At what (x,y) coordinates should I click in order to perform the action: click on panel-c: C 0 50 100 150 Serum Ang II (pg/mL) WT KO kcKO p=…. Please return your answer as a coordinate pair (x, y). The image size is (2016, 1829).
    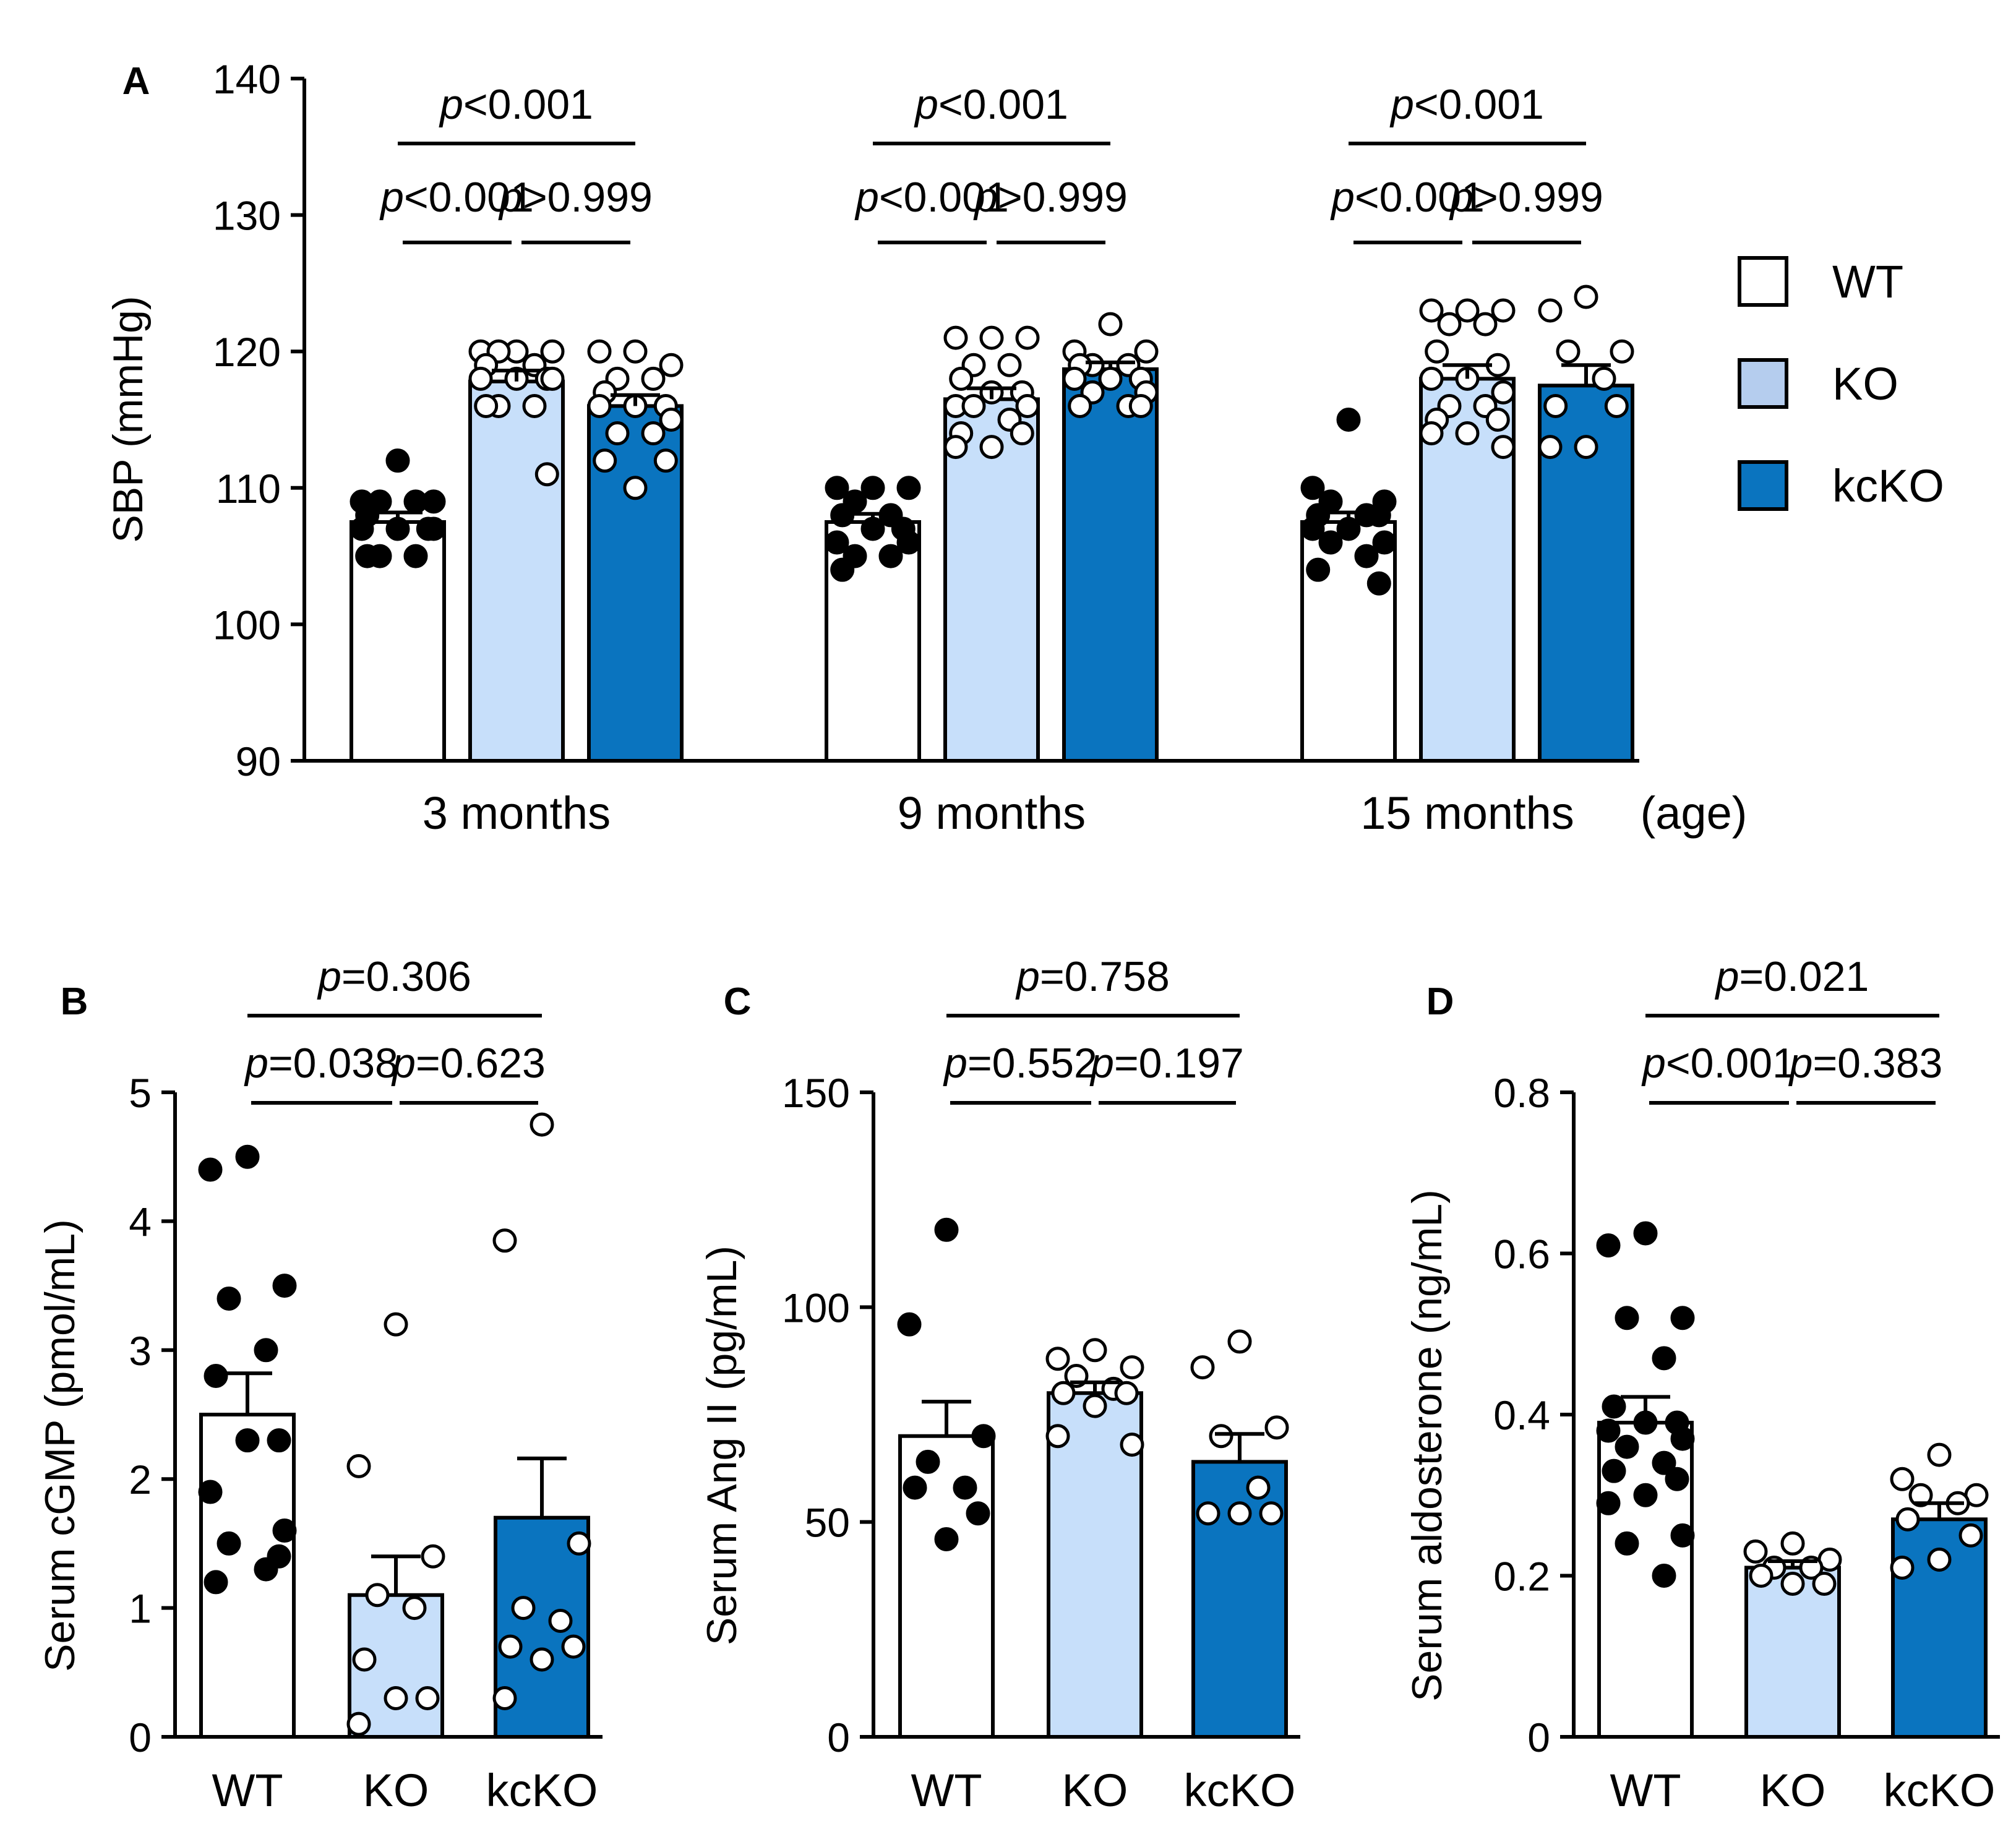
    Looking at the image, I should click on (999, 1384).